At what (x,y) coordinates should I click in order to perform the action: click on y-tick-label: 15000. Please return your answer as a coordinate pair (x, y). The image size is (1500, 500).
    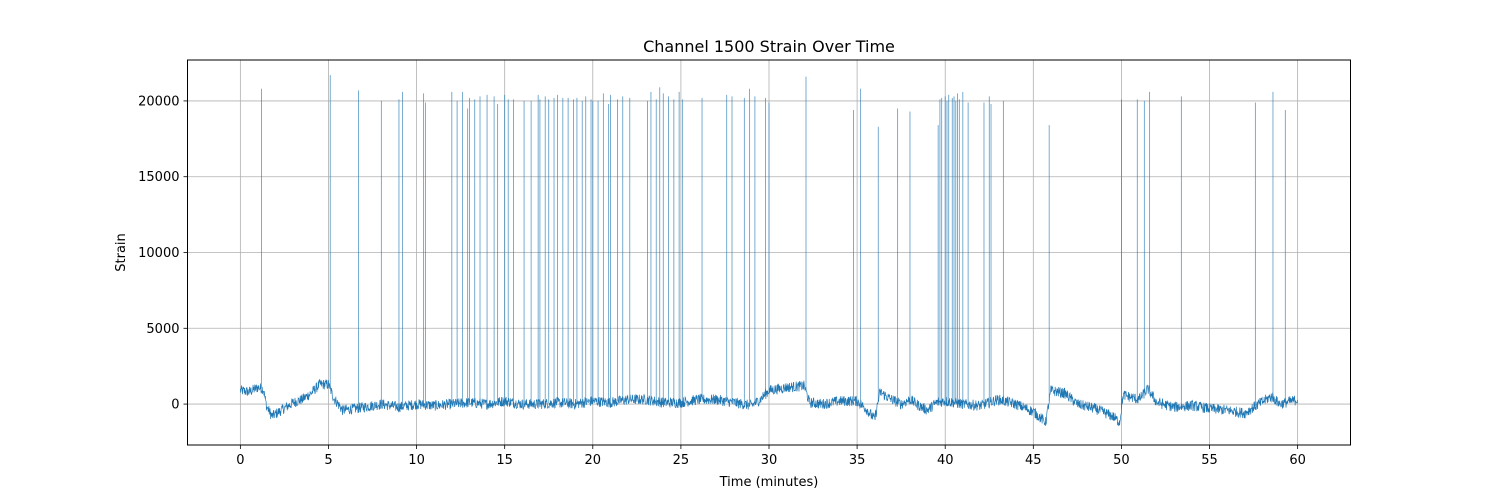
    Looking at the image, I should click on (158, 177).